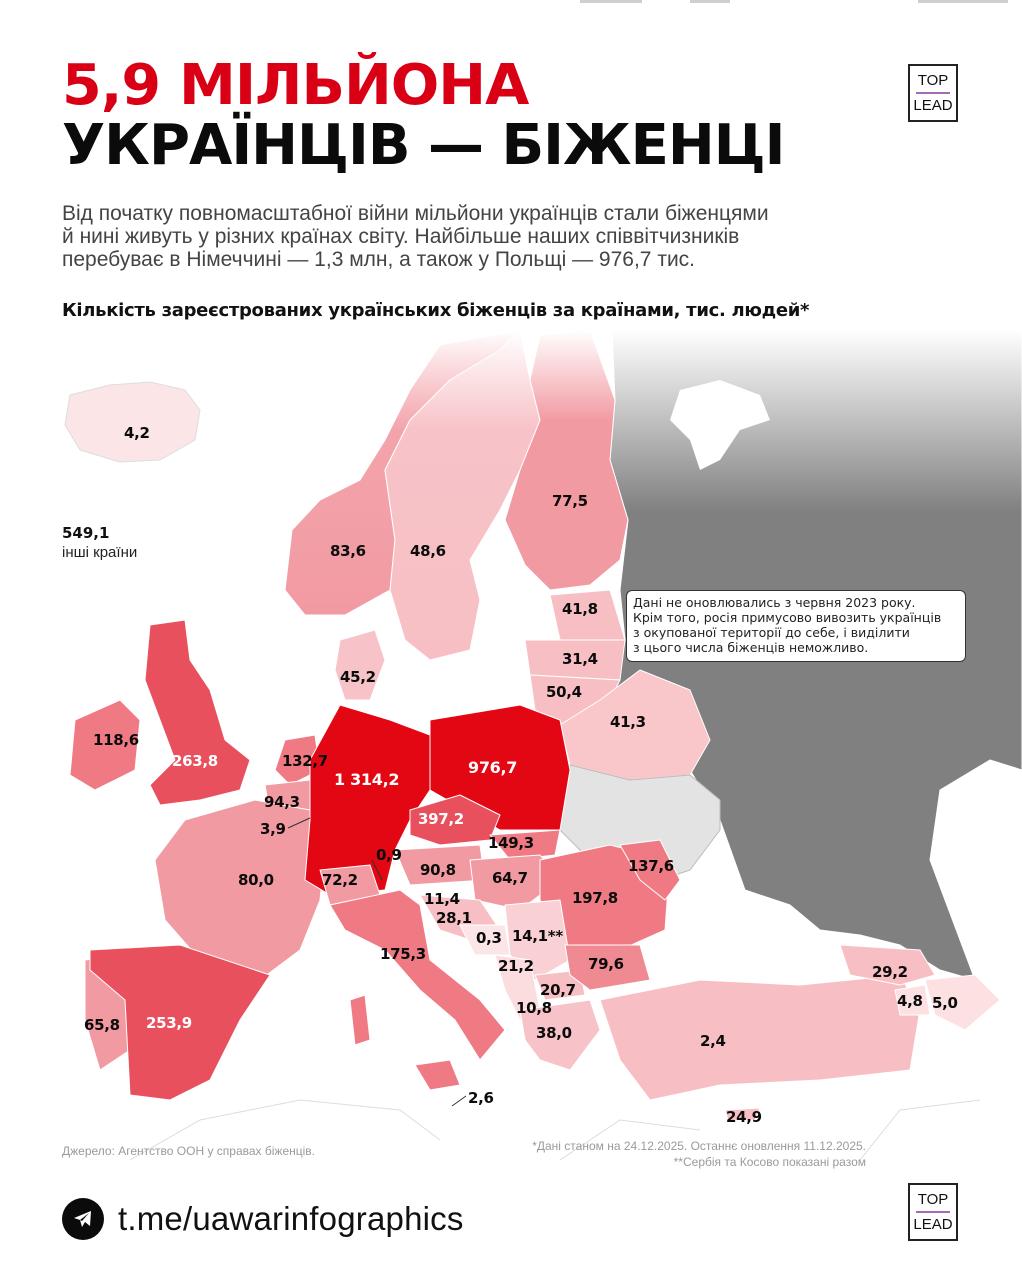  What do you see at coordinates (377, 870) in the screenshot?
I see `liechtenstein-leader` at bounding box center [377, 870].